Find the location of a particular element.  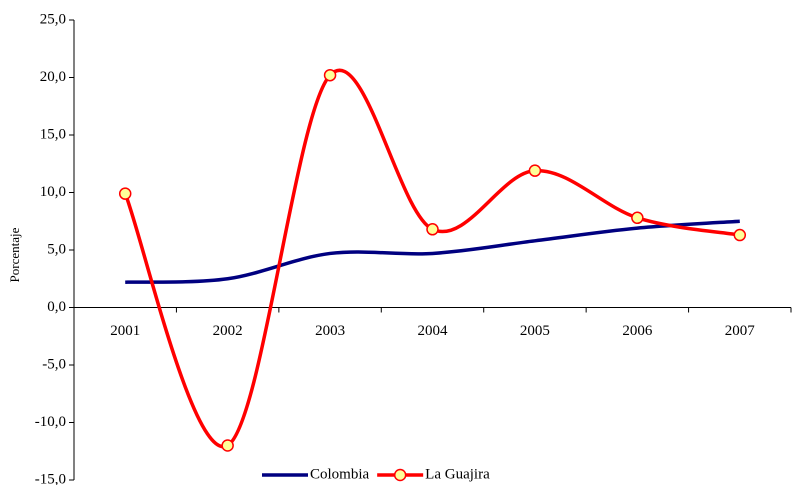

legend-marker is located at coordinates (400, 475).